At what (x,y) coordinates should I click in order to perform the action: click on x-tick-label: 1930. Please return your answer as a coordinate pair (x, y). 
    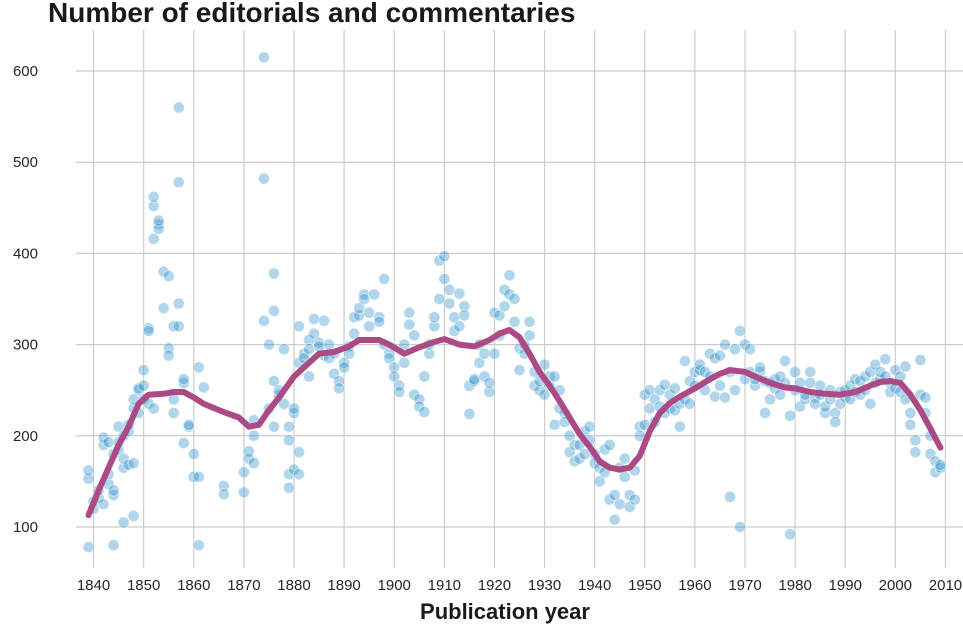
    Looking at the image, I should click on (544, 585).